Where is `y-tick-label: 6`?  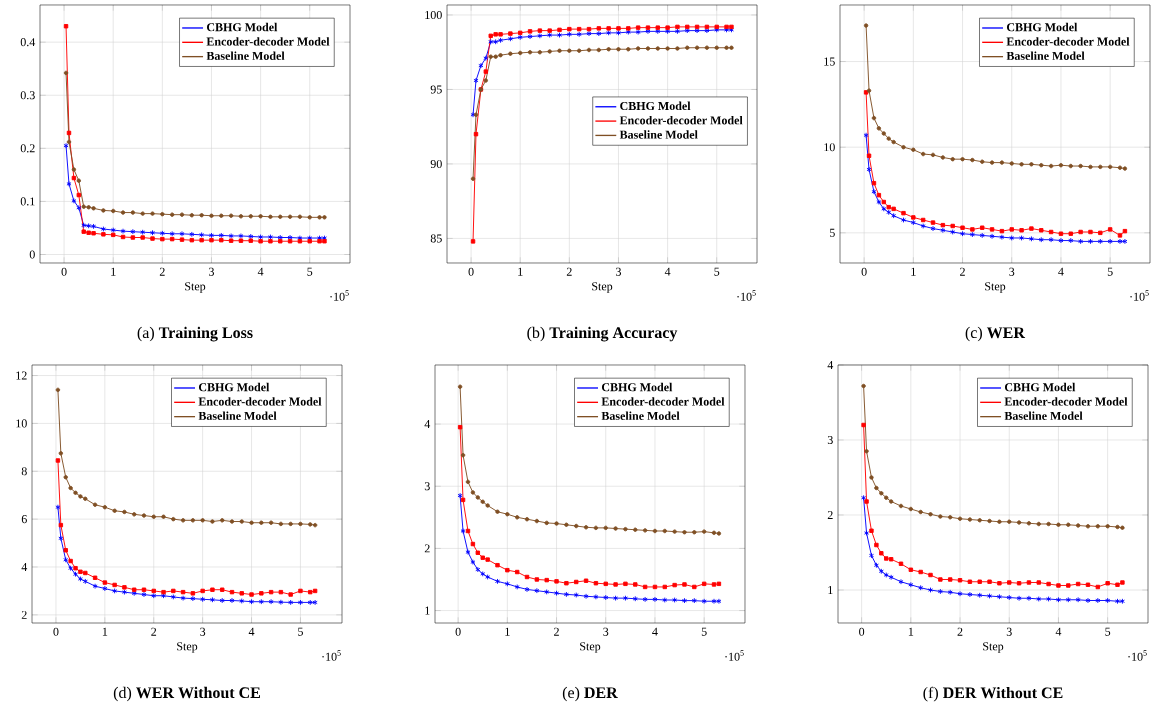 y-tick-label: 6 is located at coordinates (24, 519).